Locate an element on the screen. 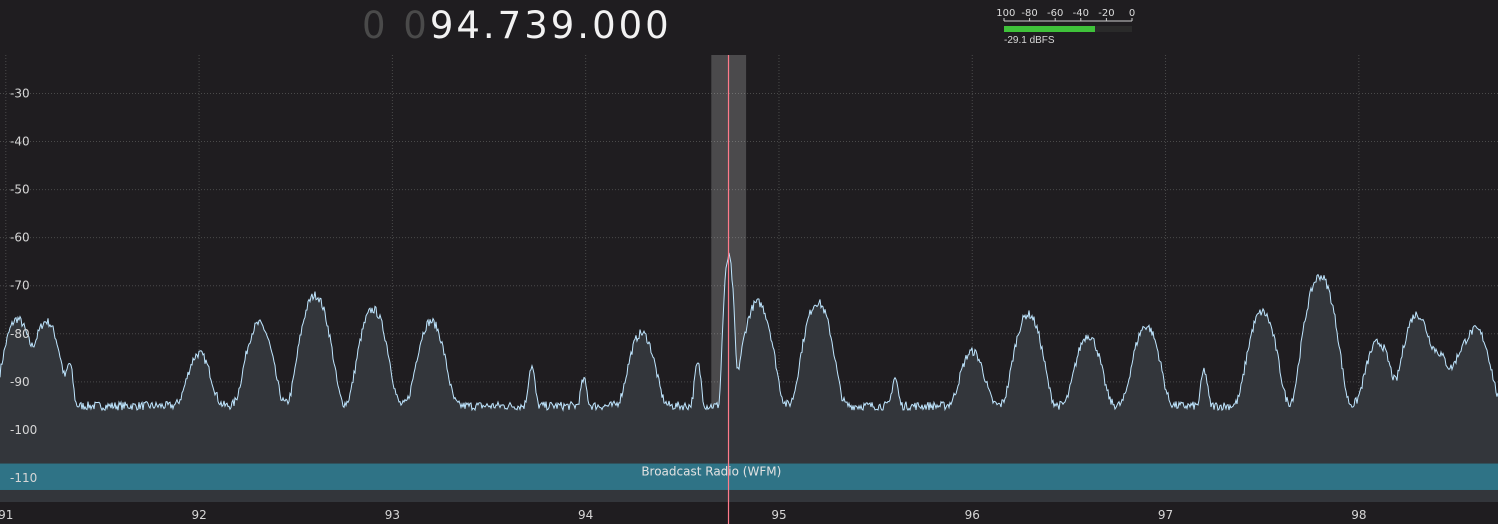  y-tick-label: -50 is located at coordinates (20, 190).